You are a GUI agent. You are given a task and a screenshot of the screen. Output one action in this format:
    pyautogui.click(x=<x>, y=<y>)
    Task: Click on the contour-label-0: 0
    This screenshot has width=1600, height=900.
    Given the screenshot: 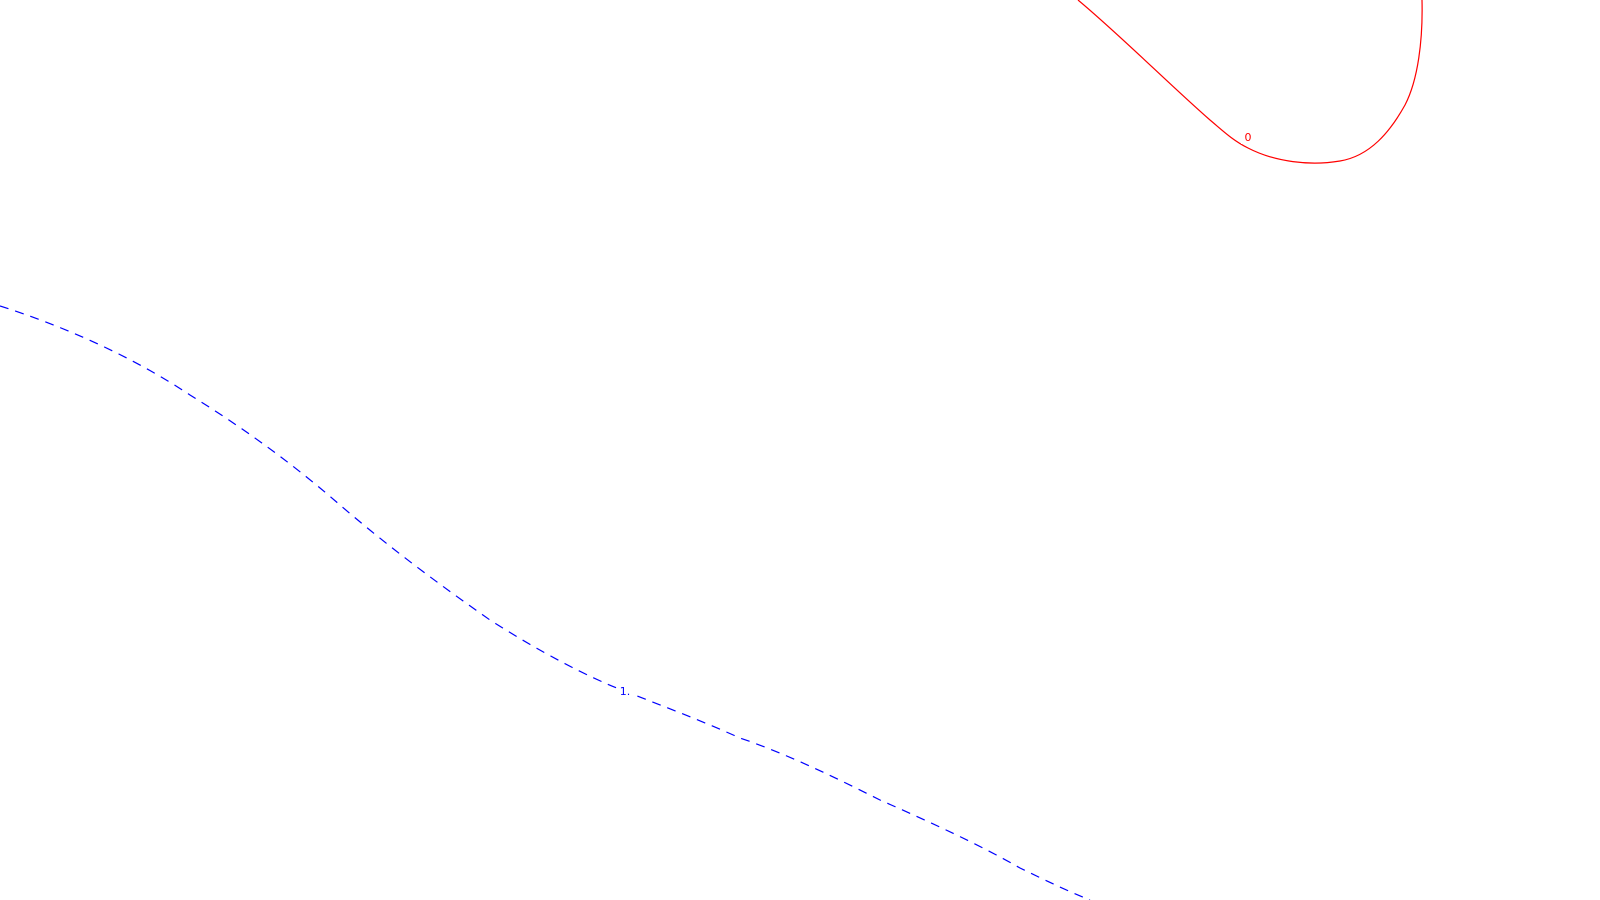 What is the action you would take?
    pyautogui.click(x=1248, y=137)
    